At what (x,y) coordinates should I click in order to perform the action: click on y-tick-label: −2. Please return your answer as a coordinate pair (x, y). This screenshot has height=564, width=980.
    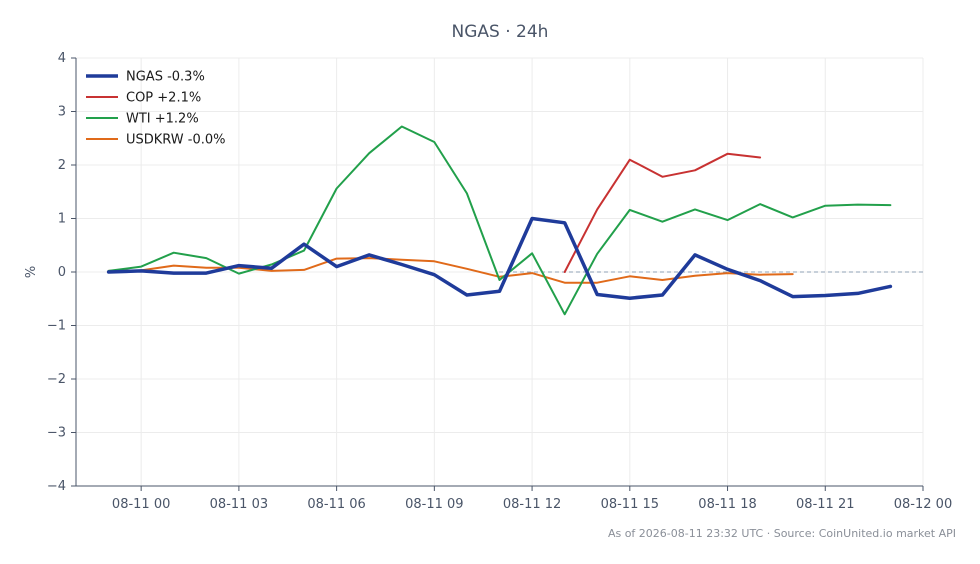
    Looking at the image, I should click on (56, 379).